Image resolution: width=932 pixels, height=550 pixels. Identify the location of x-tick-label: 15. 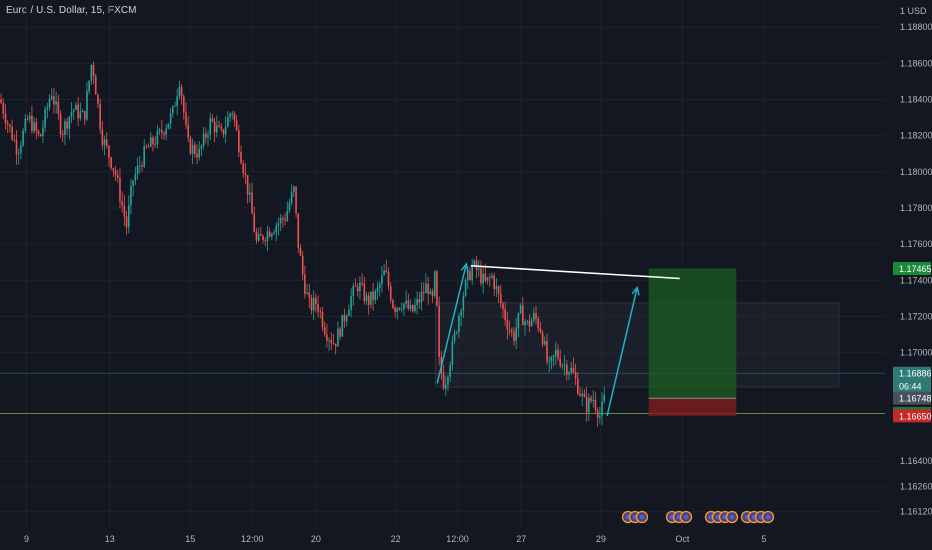
(190, 539).